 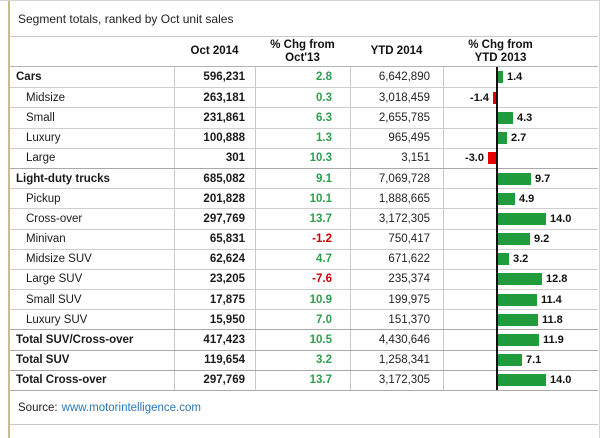 What do you see at coordinates (214, 360) in the screenshot?
I see `oct-2014-value: 119,654` at bounding box center [214, 360].